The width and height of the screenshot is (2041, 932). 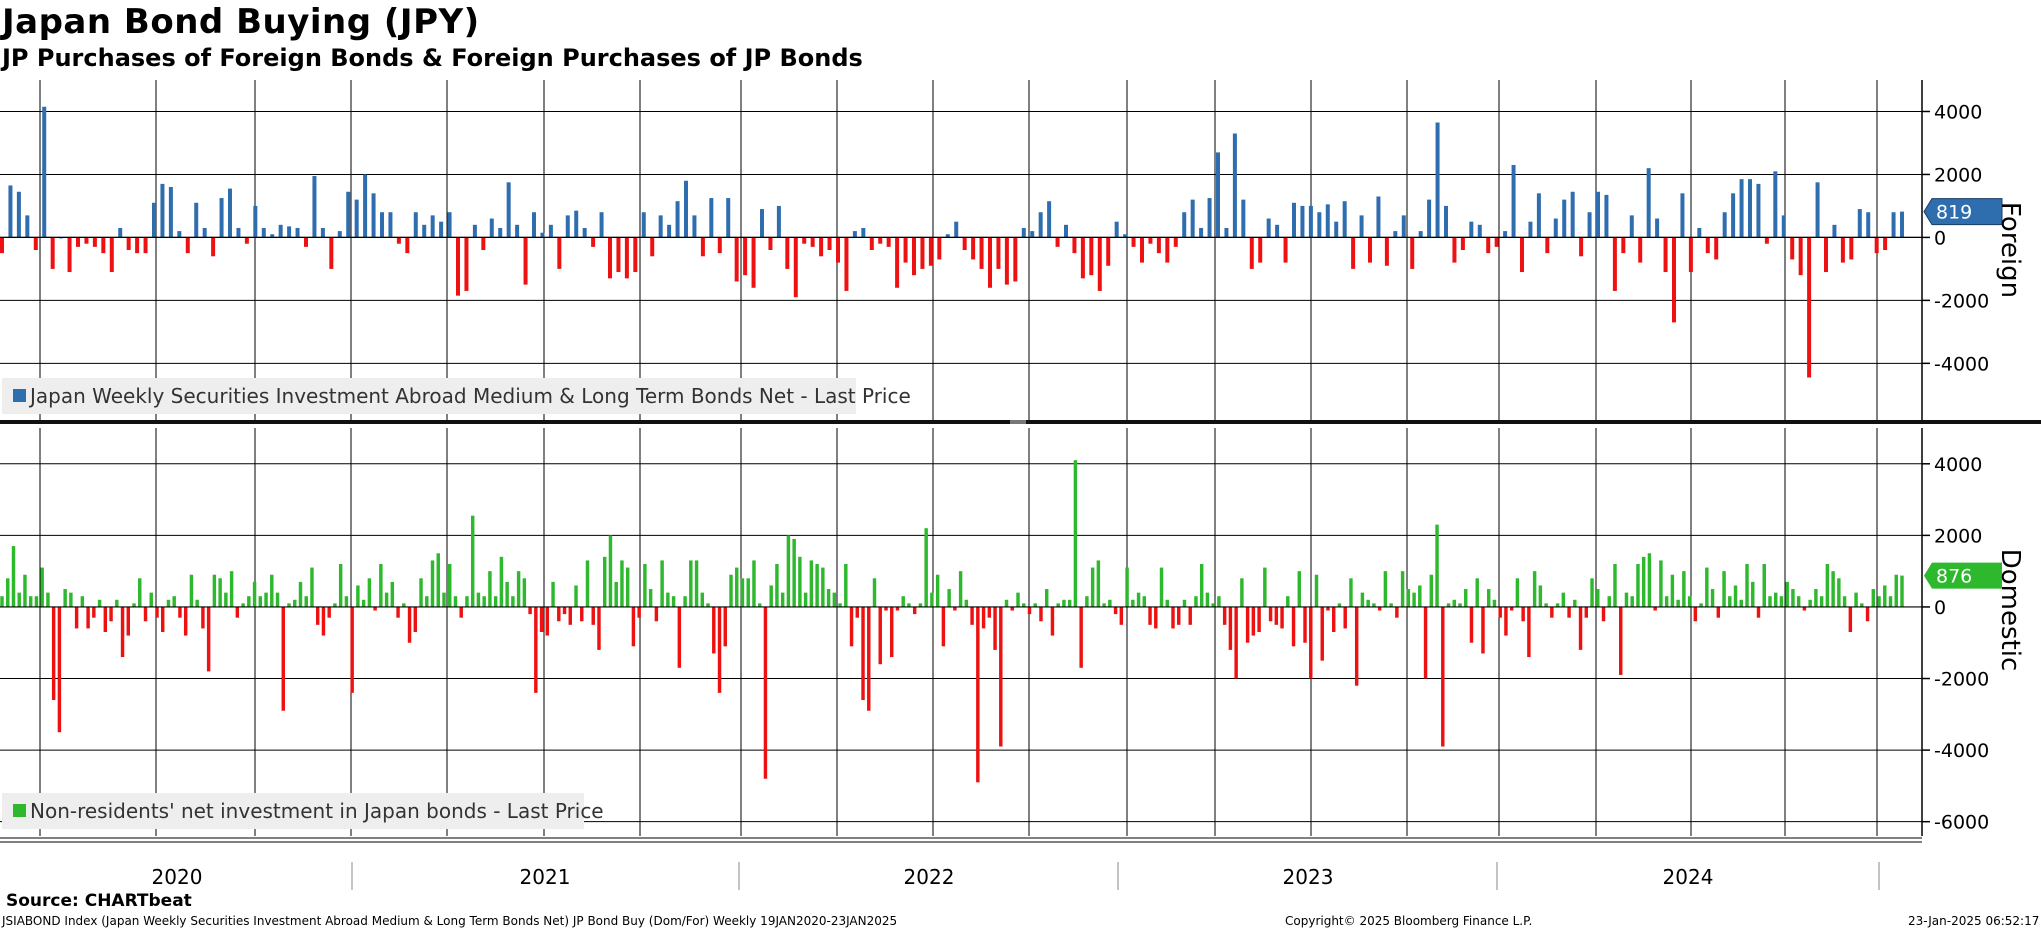 What do you see at coordinates (1961, 680) in the screenshot?
I see `y-tick-label: -2000` at bounding box center [1961, 680].